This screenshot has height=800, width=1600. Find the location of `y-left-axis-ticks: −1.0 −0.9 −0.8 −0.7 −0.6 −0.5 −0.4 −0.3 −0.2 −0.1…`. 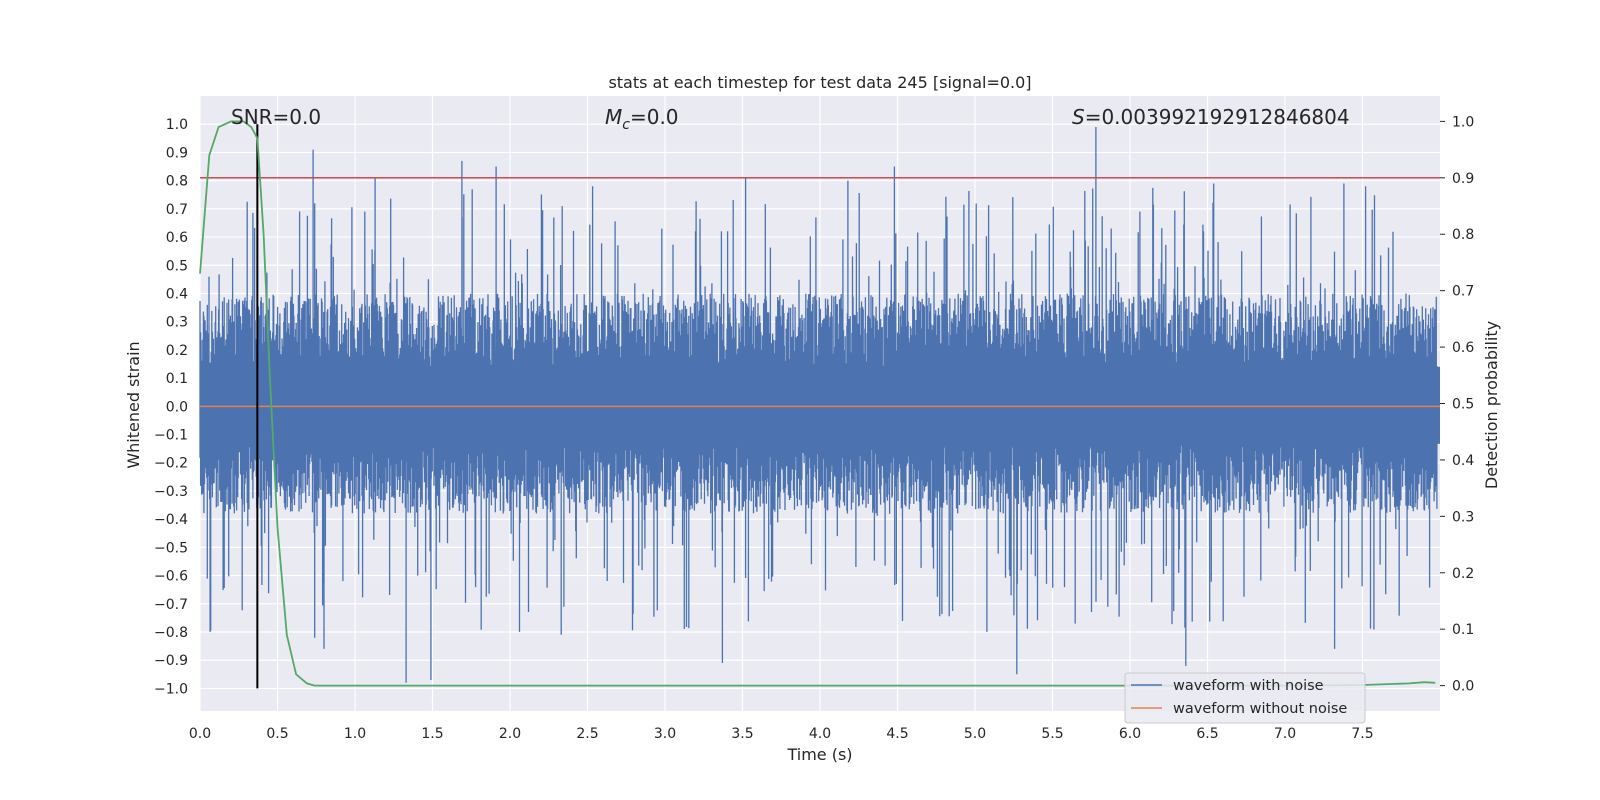

y-left-axis-ticks: −1.0 −0.9 −0.8 −0.7 −0.6 −0.5 −0.4 −0.3 −0.2 −0.1… is located at coordinates (171, 407).